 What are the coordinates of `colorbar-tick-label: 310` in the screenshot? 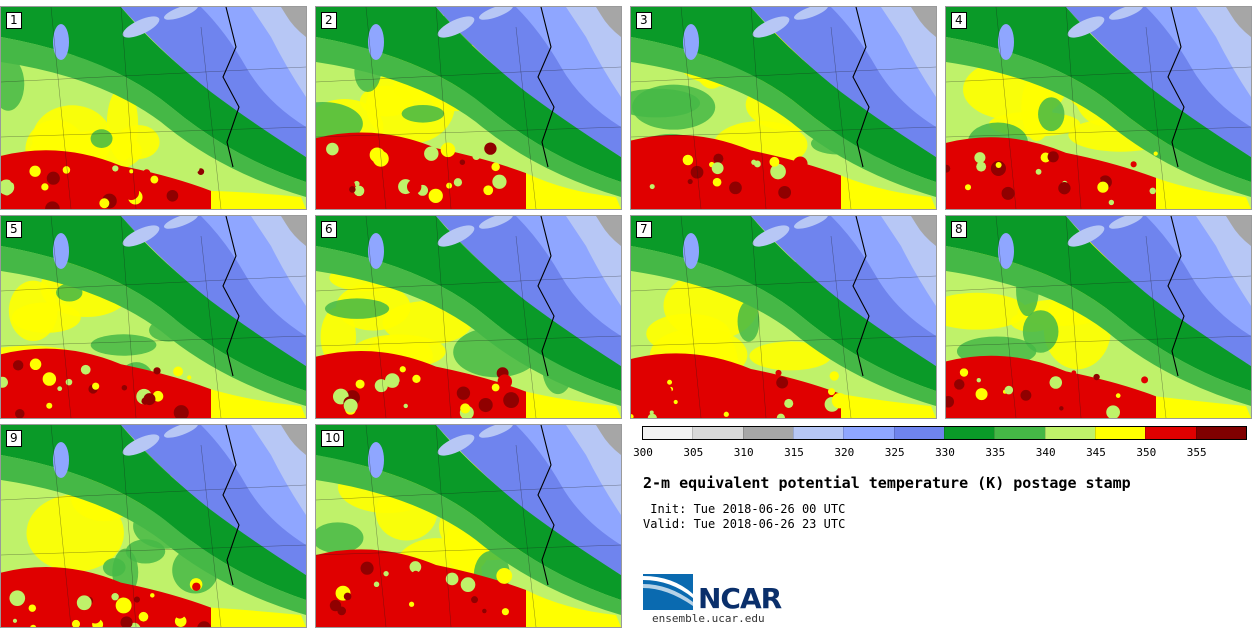 It's located at (743, 452).